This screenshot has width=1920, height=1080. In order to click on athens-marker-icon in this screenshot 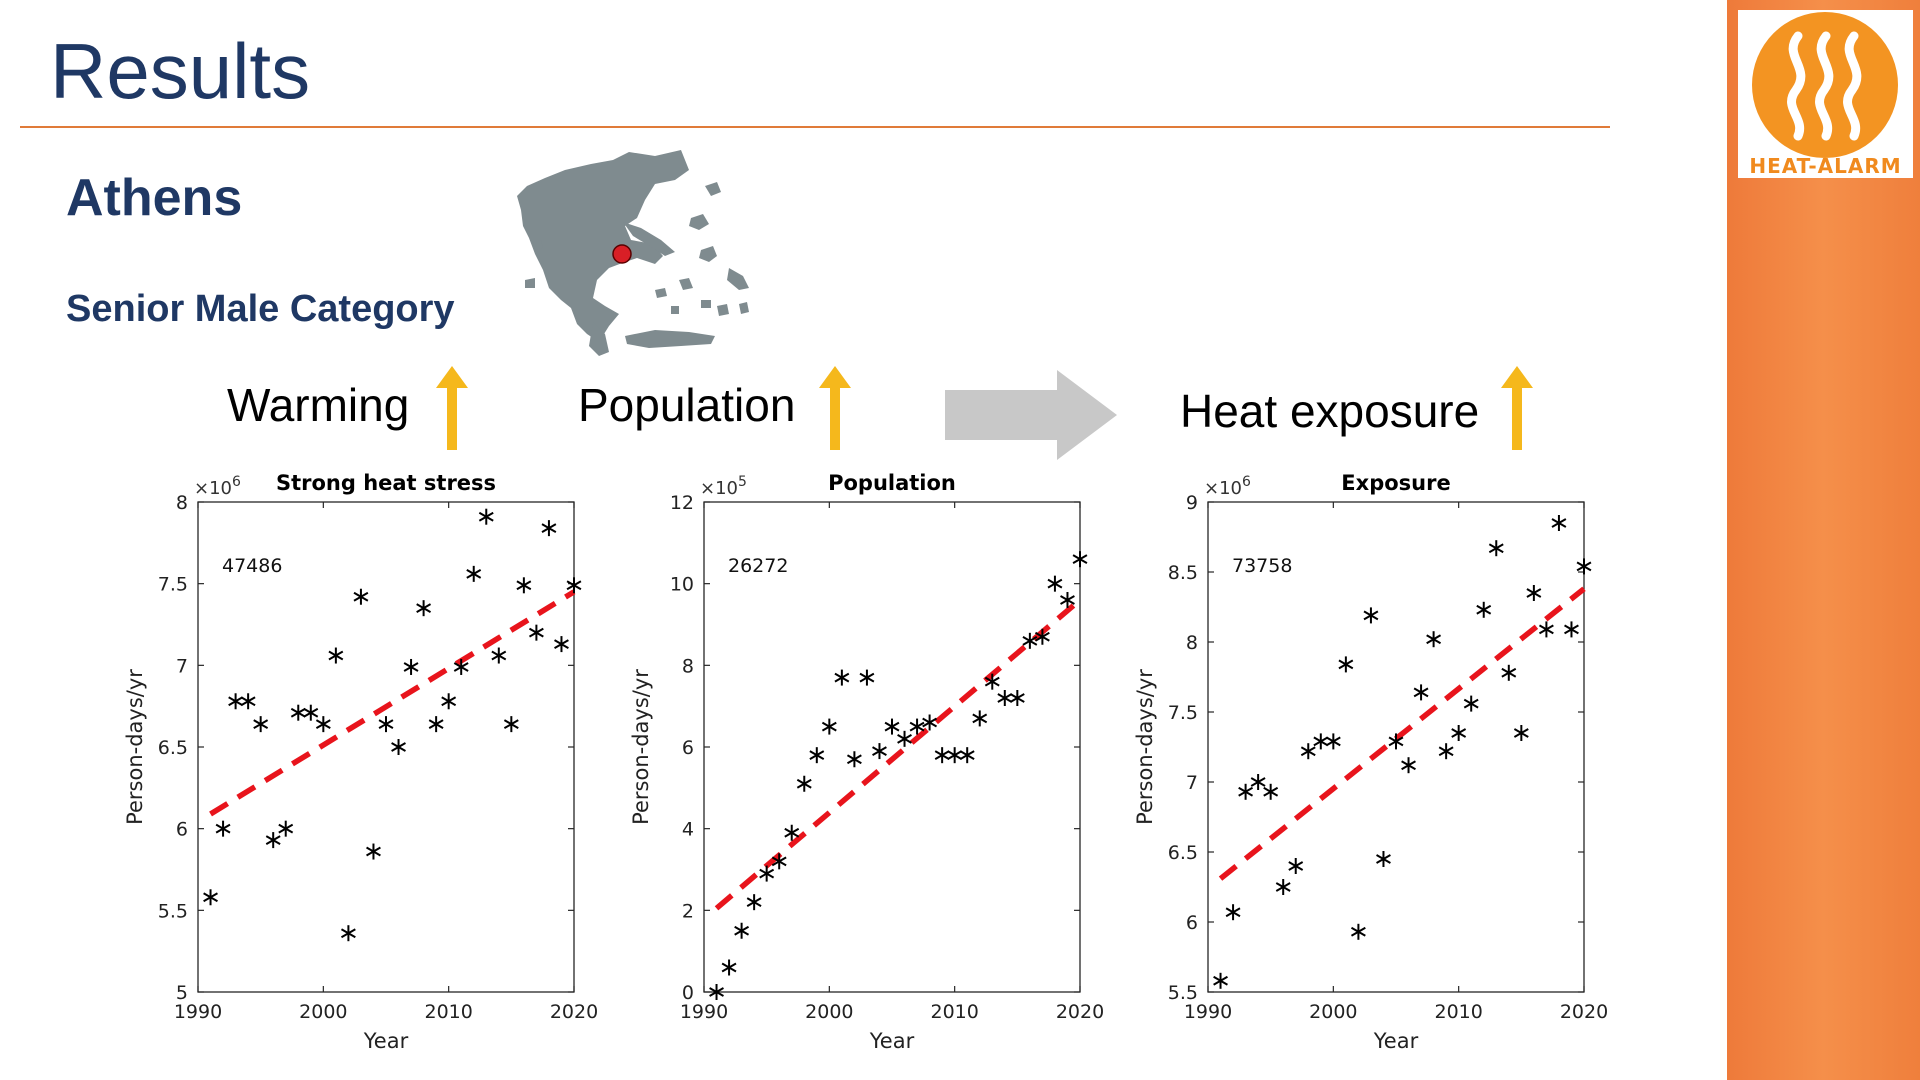, I will do `click(622, 254)`.